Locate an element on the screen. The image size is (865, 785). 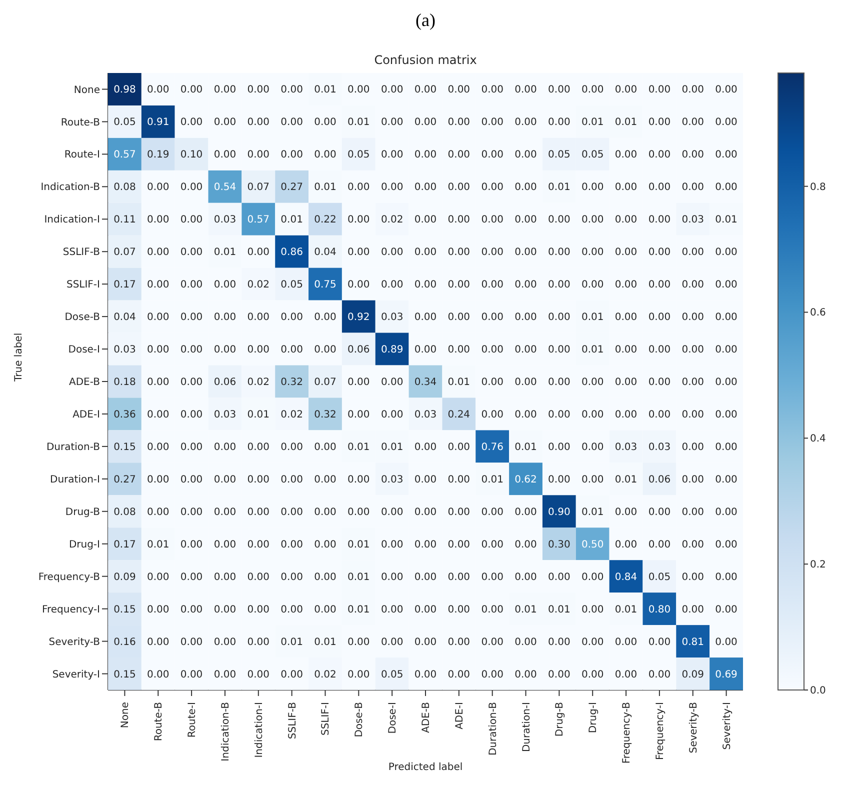
data-label: 0.92 is located at coordinates (359, 318).